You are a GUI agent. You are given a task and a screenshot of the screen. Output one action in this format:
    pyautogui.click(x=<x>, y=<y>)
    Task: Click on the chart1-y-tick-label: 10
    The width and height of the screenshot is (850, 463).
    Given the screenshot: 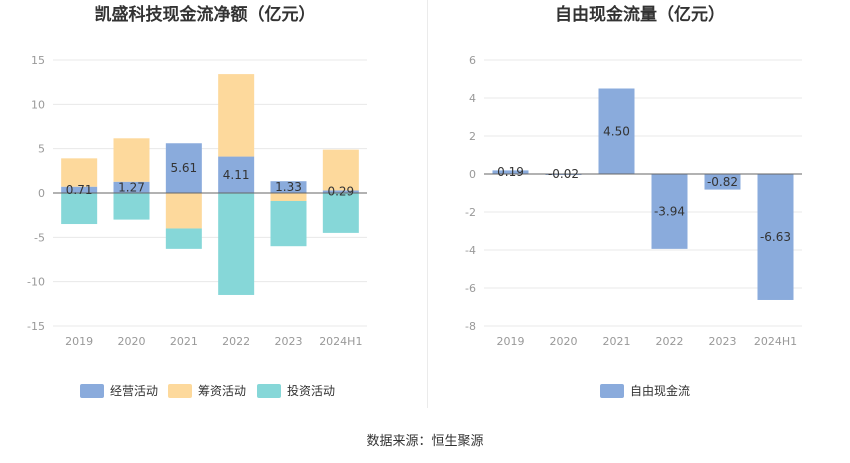 What is the action you would take?
    pyautogui.click(x=38, y=104)
    